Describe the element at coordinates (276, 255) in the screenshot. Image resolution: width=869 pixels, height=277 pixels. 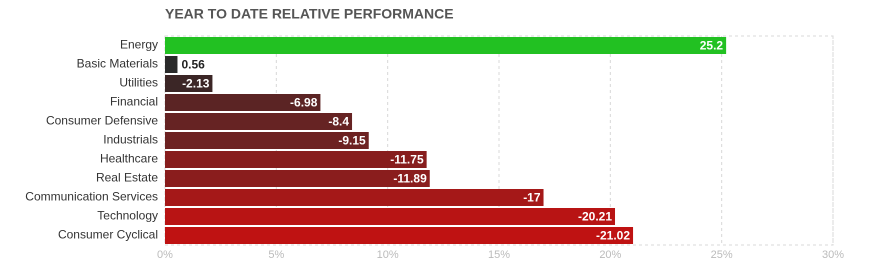
I see `x-tick-label: 5%` at that location.